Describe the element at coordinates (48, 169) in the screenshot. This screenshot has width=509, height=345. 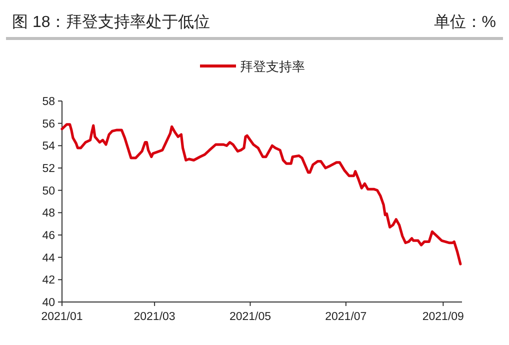
I see `ytick: 52` at that location.